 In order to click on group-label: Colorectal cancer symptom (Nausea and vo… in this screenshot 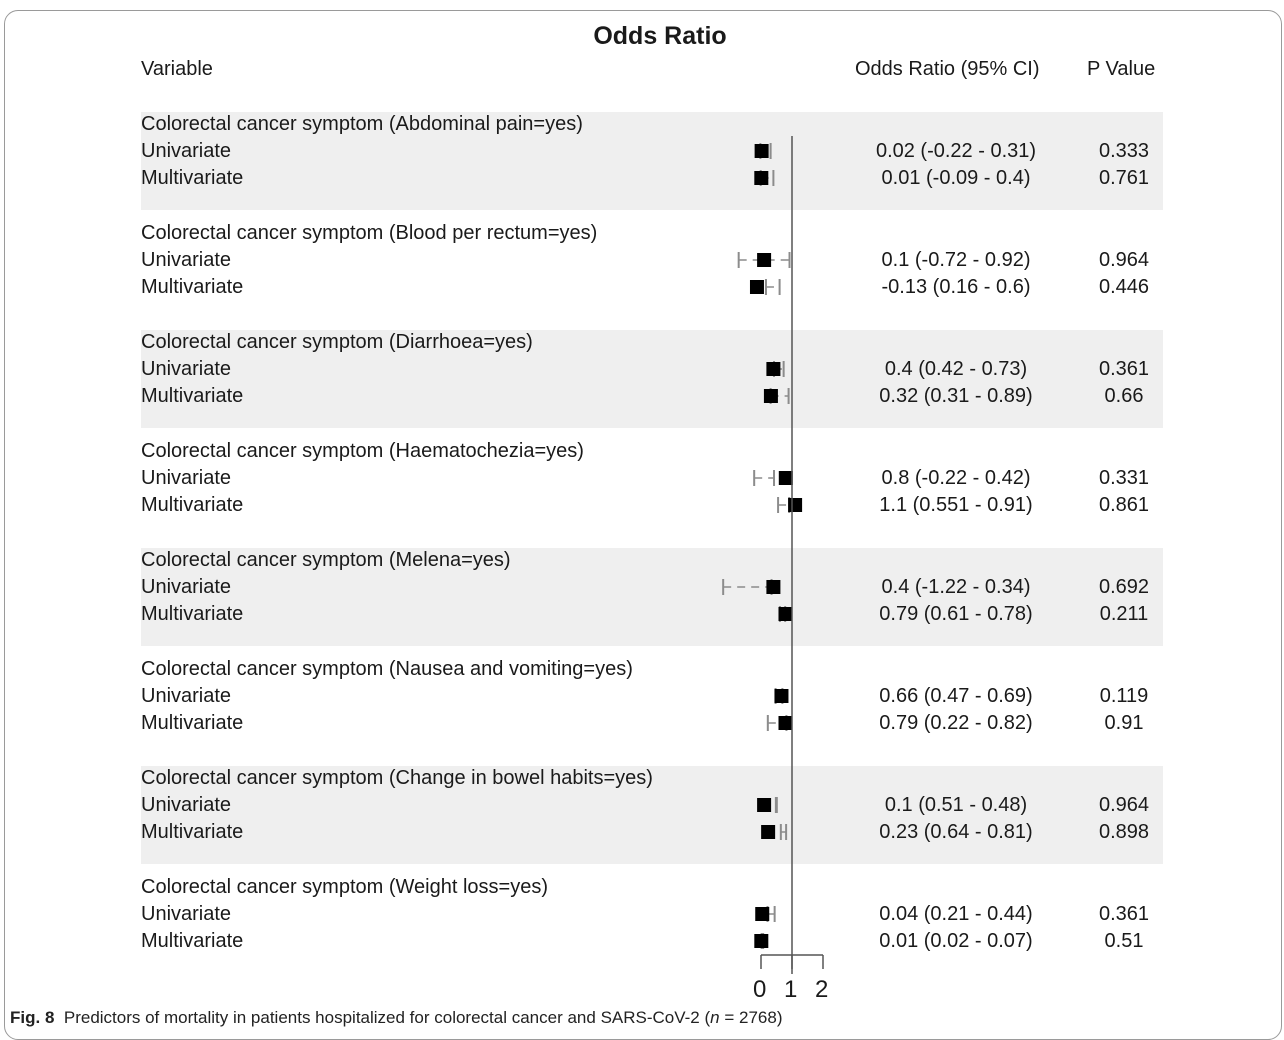, I will do `click(387, 669)`.